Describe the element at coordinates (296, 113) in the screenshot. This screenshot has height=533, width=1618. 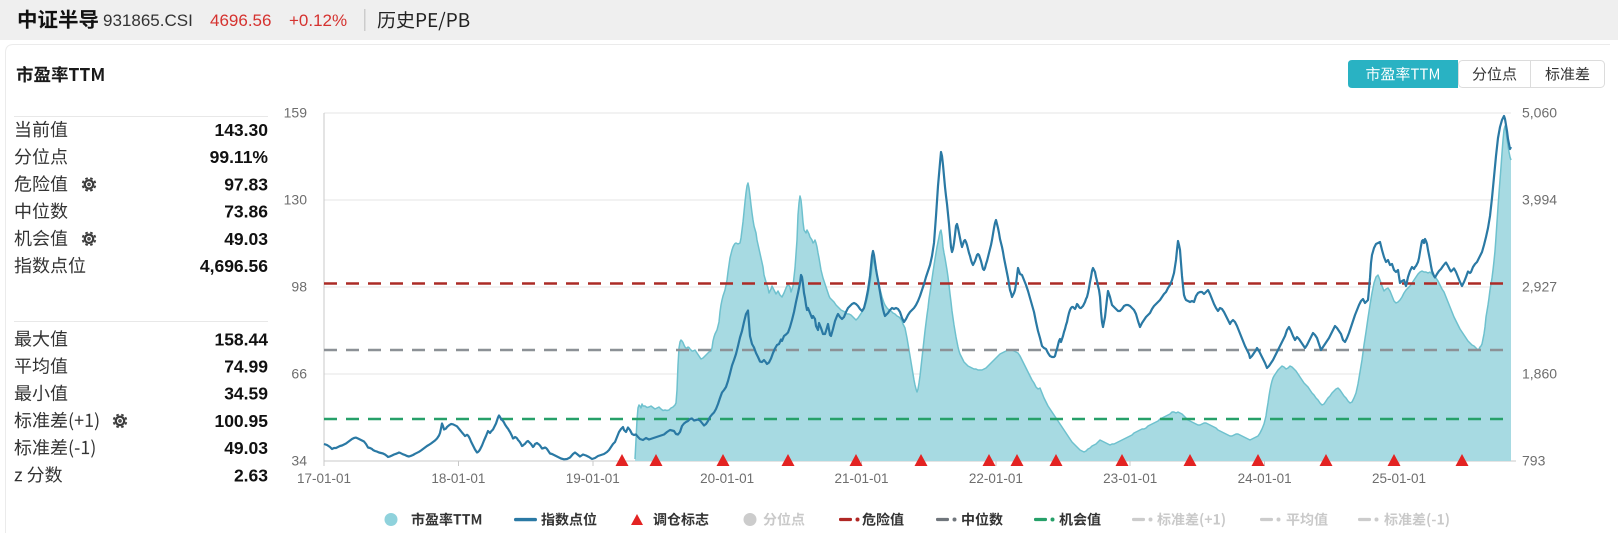
I see `svg-text: 159` at that location.